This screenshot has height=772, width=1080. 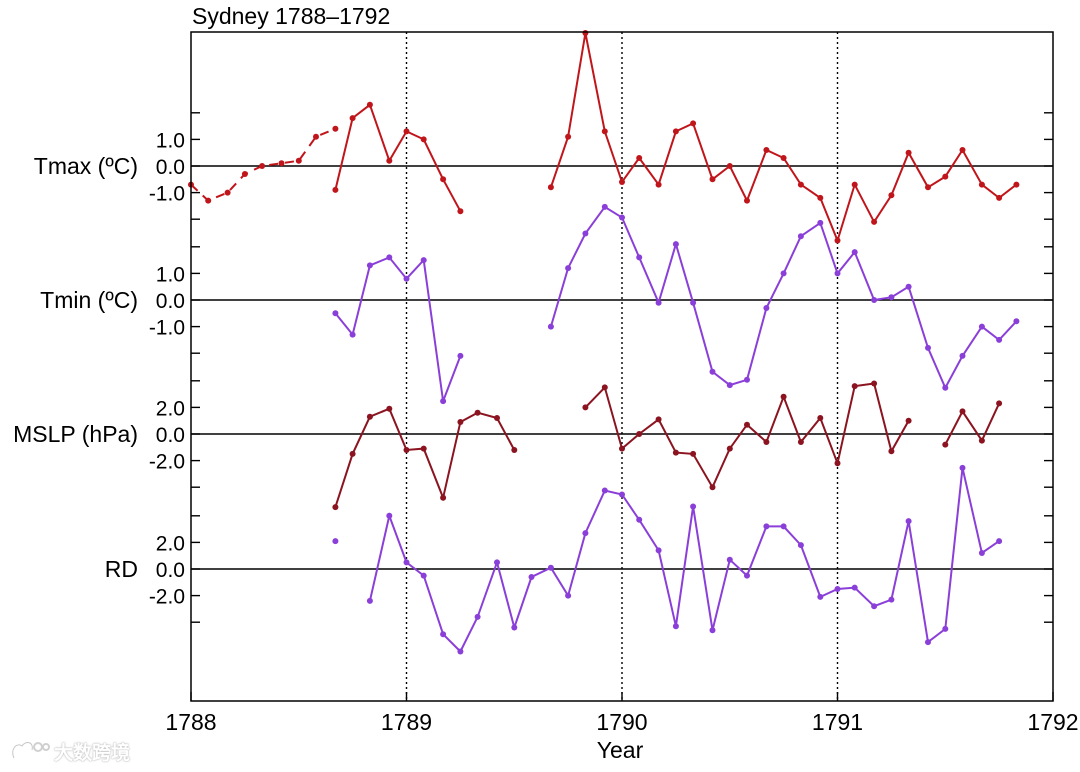 I want to click on x-axis-ticks: 1788 1789 1790 1791 1792, so click(x=622, y=713).